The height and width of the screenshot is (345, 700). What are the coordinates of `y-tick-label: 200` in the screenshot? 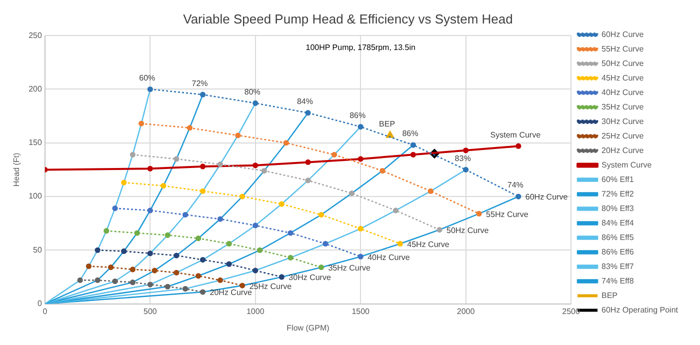 It's located at (35, 89).